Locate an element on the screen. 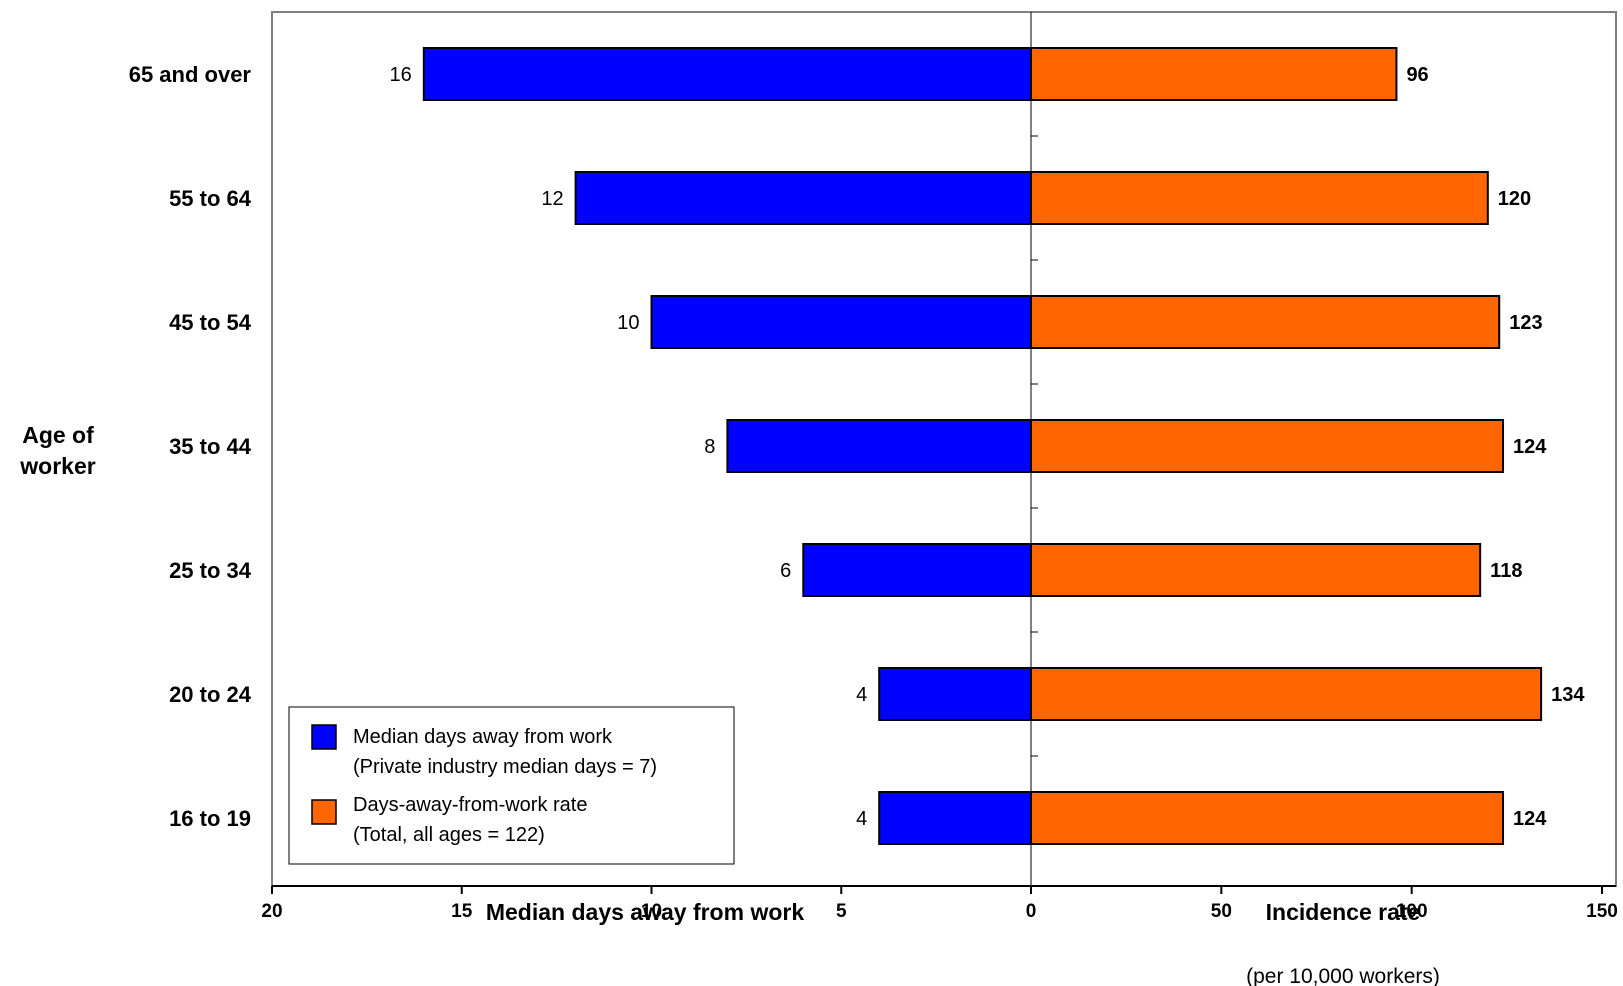 Image resolution: width=1623 pixels, height=986 pixels. data-label-rate: 118 is located at coordinates (1506, 571).